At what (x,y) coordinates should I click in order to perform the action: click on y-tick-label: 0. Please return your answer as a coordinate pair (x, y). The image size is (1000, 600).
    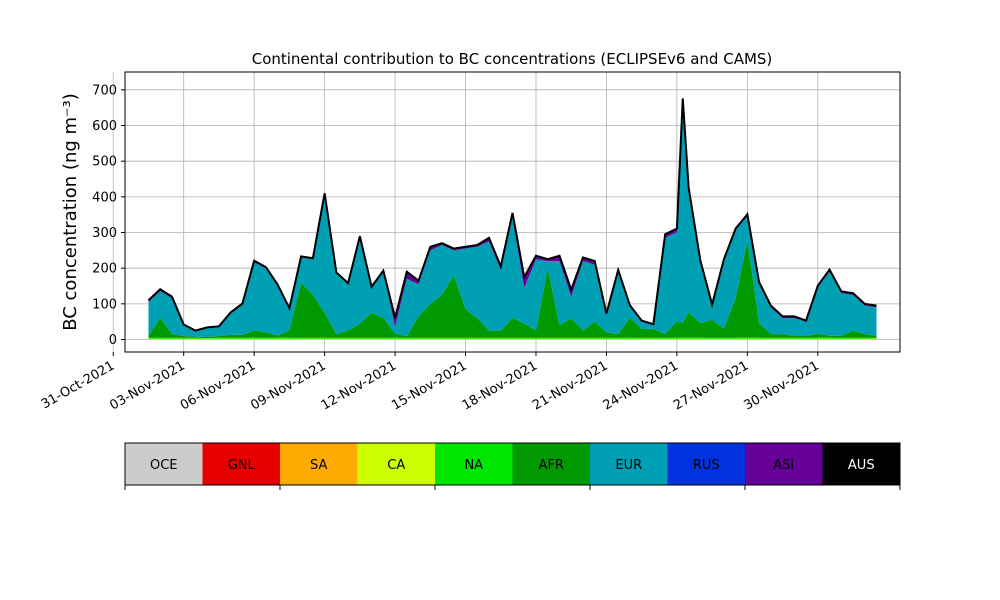
    Looking at the image, I should click on (113, 340).